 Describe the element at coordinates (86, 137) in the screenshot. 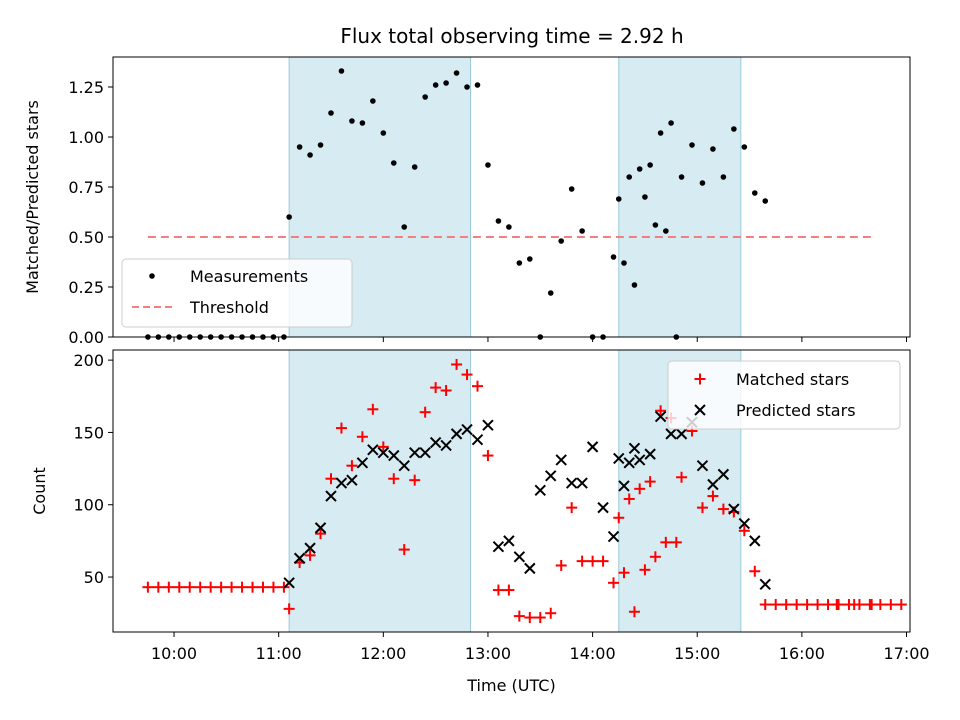

I see `y-tick-label: 1.00` at that location.